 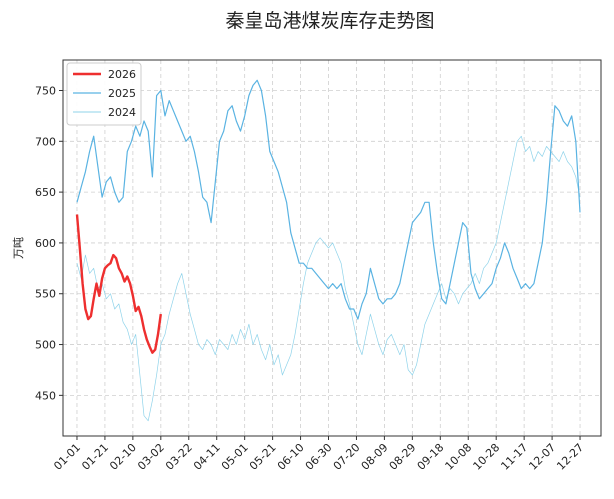 I want to click on chart-title: 秦皇岛港煤炭库存走势图, so click(x=329, y=21).